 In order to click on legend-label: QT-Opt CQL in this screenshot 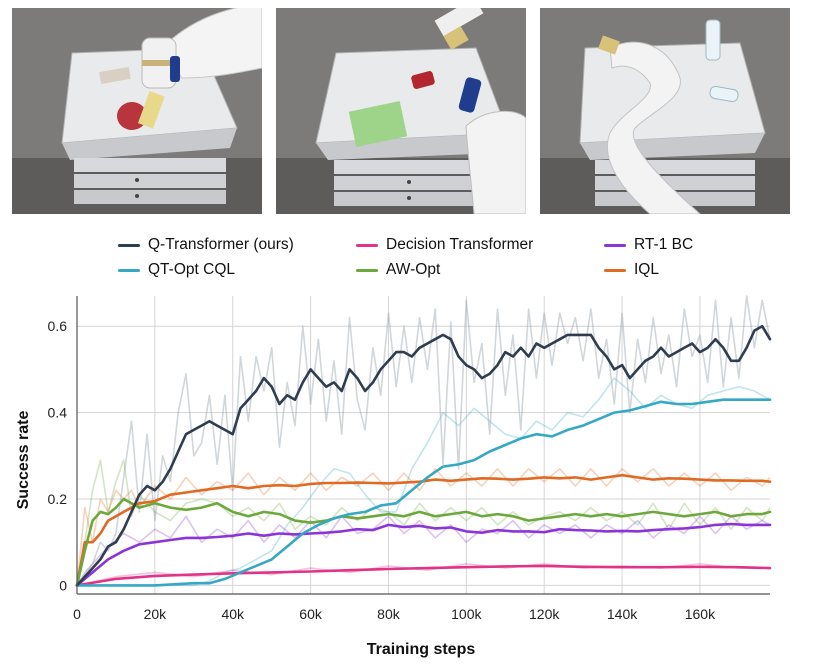, I will do `click(191, 269)`.